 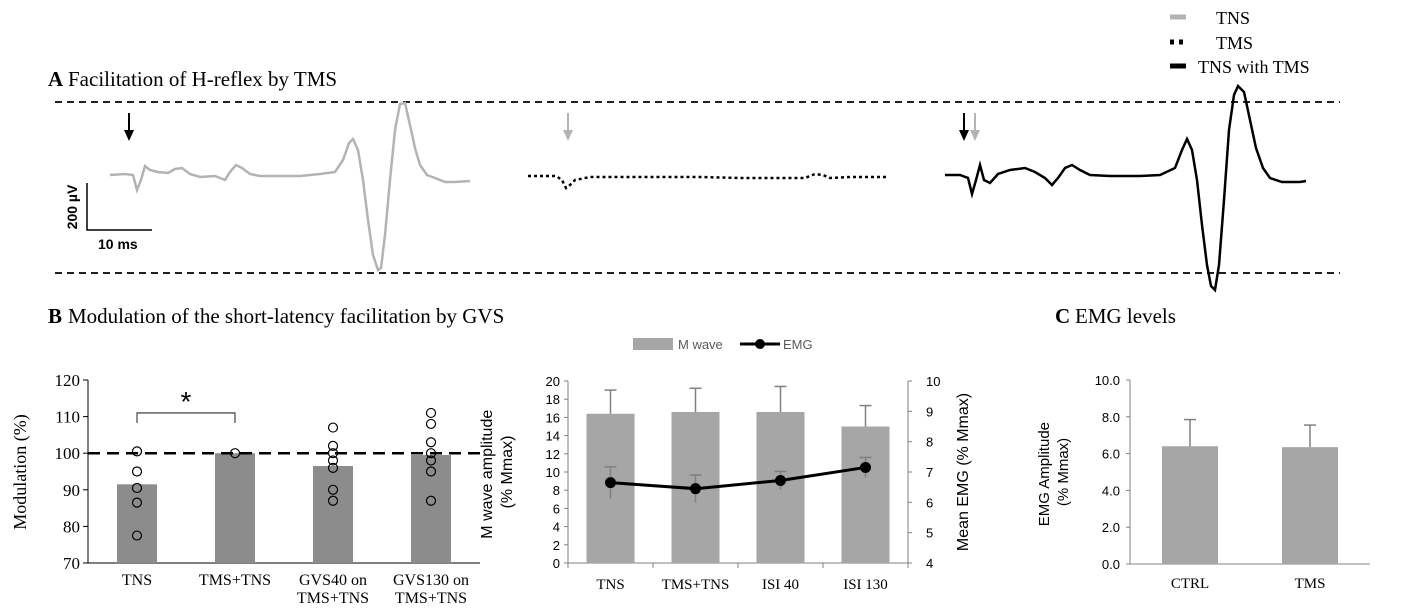 I want to click on scale-bar-voltage-label: 200 µV, so click(x=72, y=206).